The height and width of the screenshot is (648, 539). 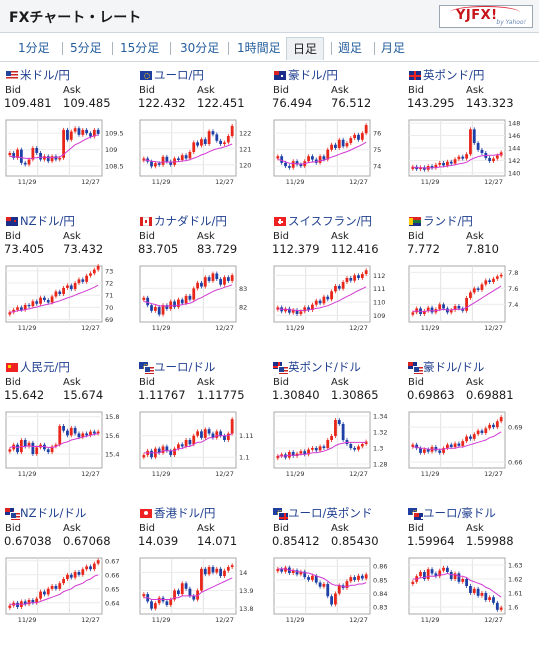 I want to click on y-tick-label: 120, so click(x=245, y=165).